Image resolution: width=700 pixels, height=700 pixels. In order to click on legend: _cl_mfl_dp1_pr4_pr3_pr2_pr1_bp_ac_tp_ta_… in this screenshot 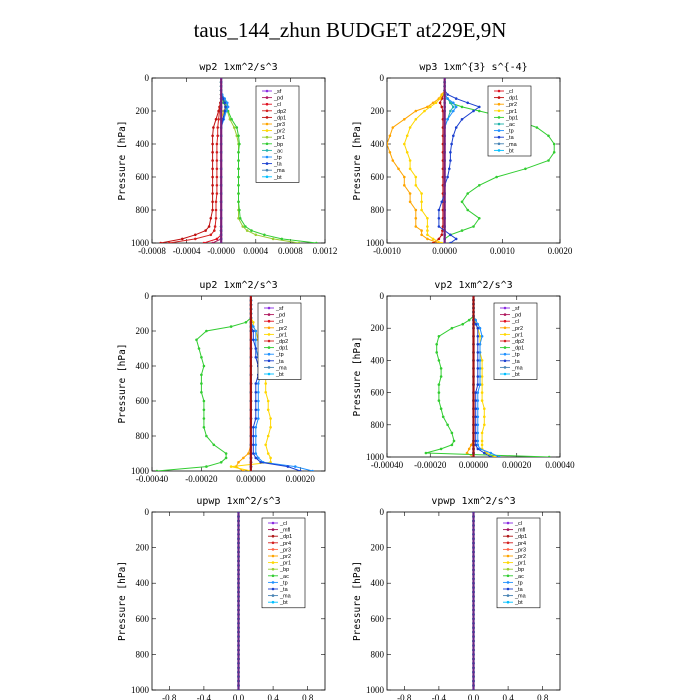, I will do `click(283, 563)`.